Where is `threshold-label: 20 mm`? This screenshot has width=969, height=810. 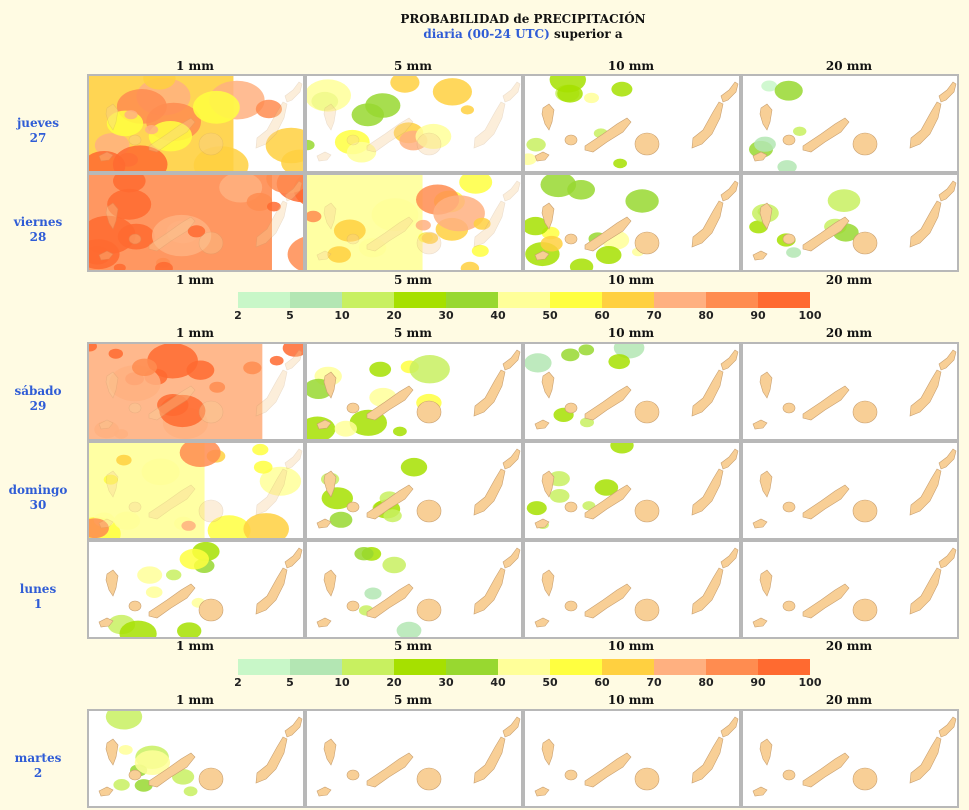
threshold-label: 20 mm is located at coordinates (849, 66).